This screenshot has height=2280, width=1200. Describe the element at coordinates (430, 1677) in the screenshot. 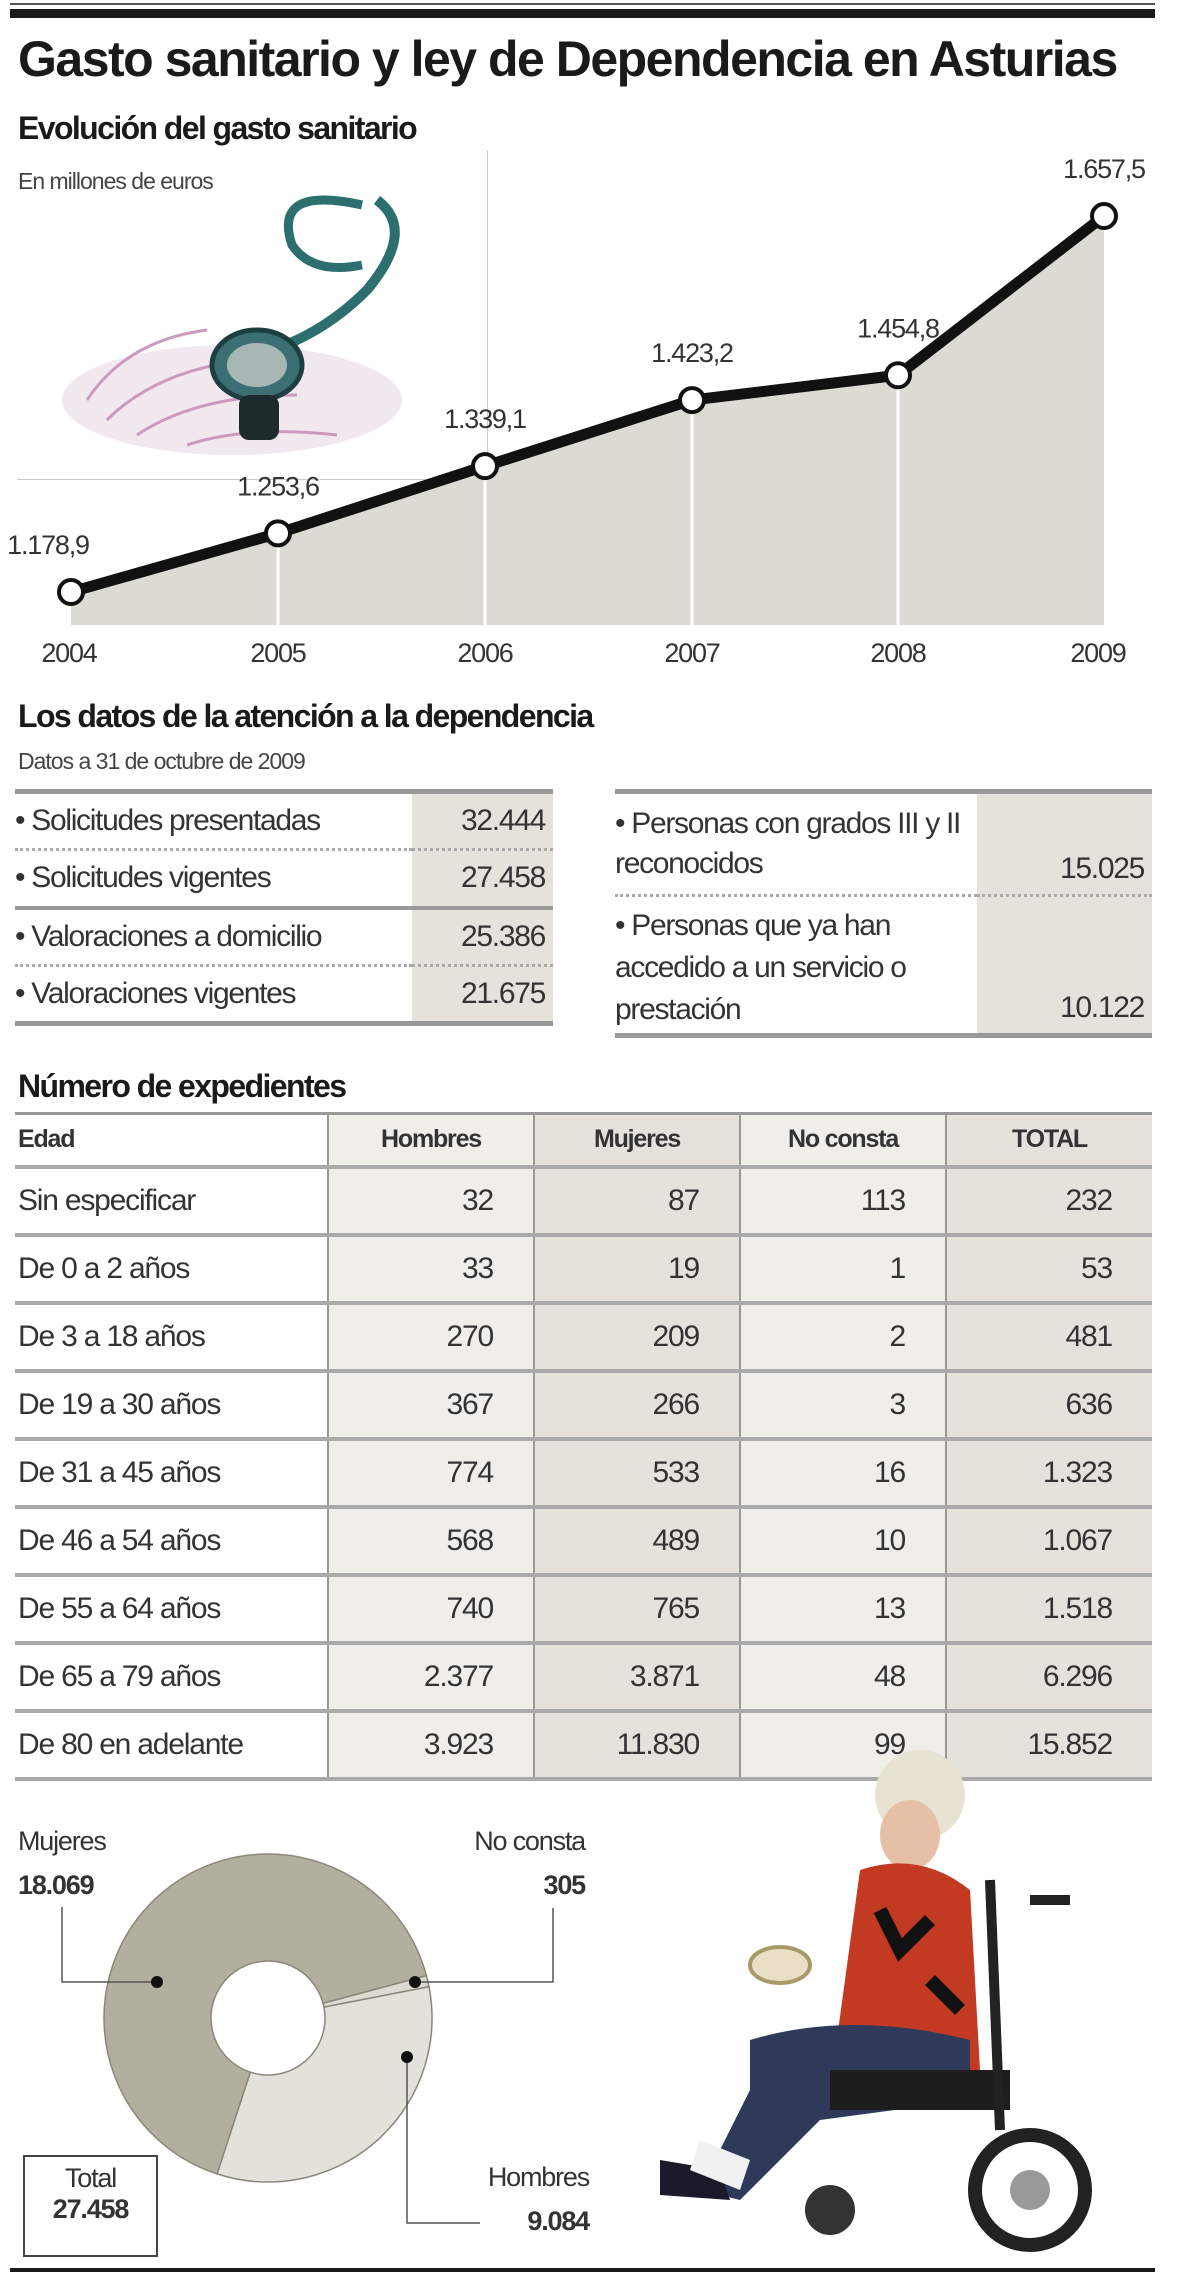

I see `value-cell: 2.377` at that location.